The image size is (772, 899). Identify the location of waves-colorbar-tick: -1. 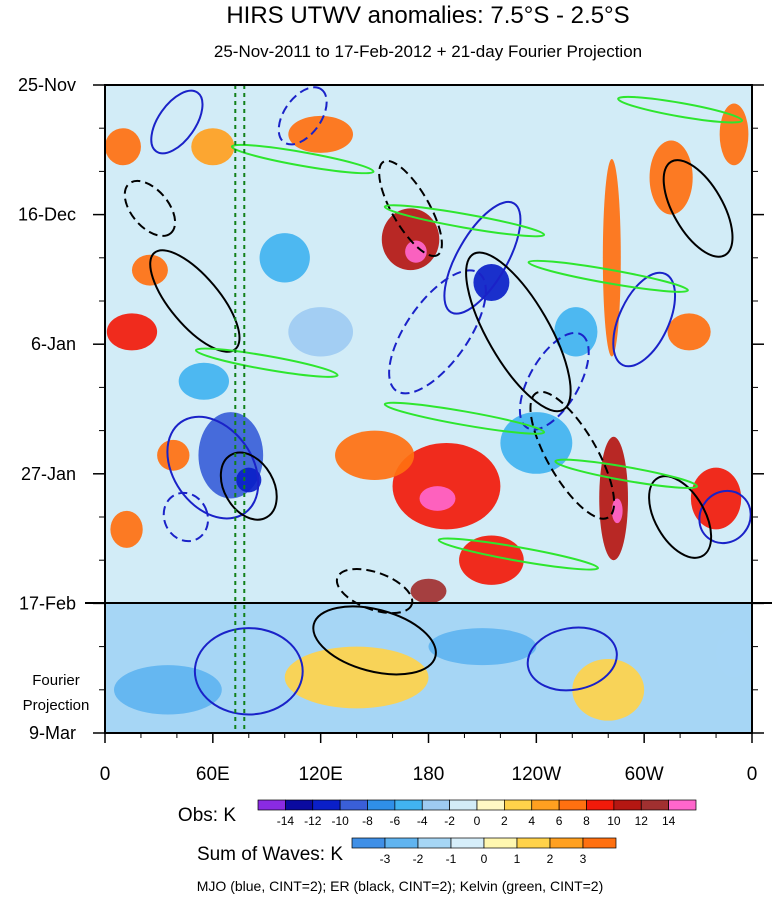
(451, 859).